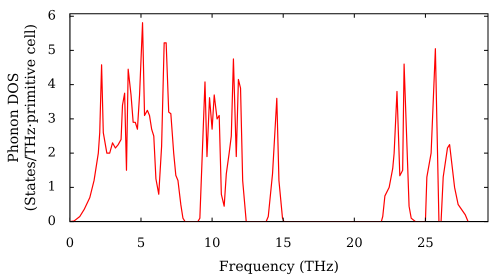 This screenshot has height=280, width=500. I want to click on x-tick-label: 20, so click(354, 243).